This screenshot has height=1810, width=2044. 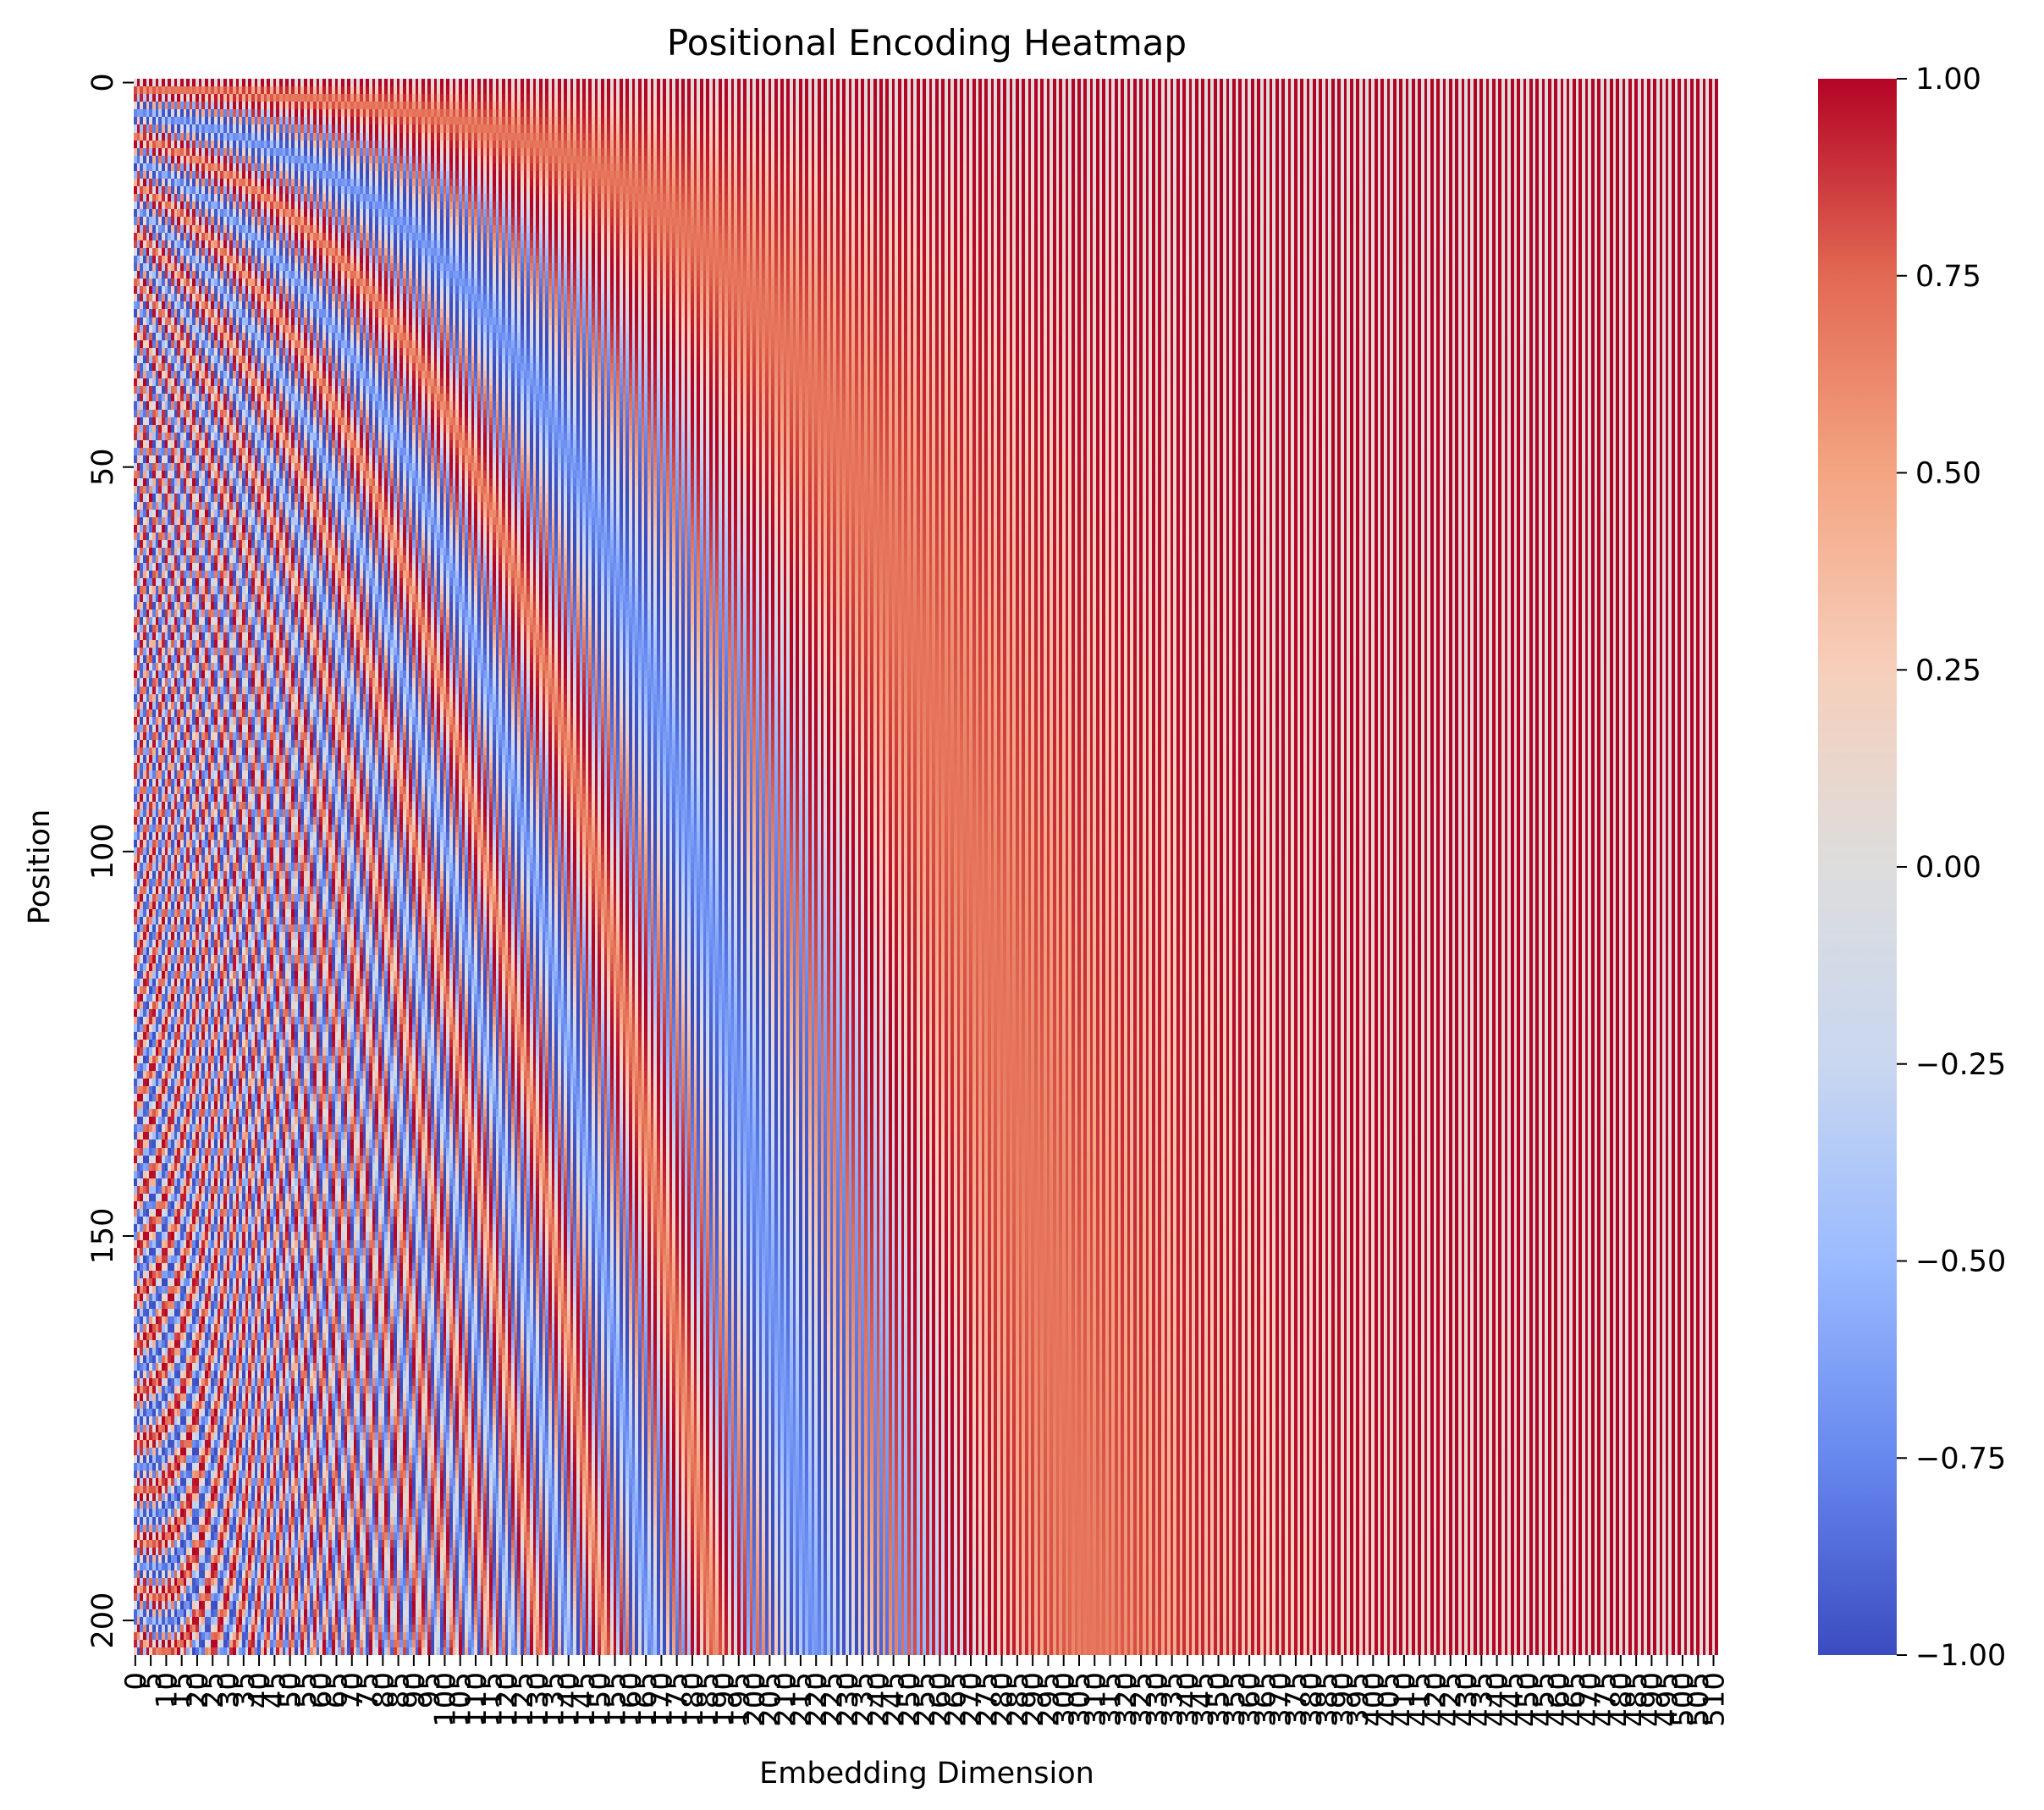 I want to click on x-tick-label: 445, so click(x=1513, y=1699).